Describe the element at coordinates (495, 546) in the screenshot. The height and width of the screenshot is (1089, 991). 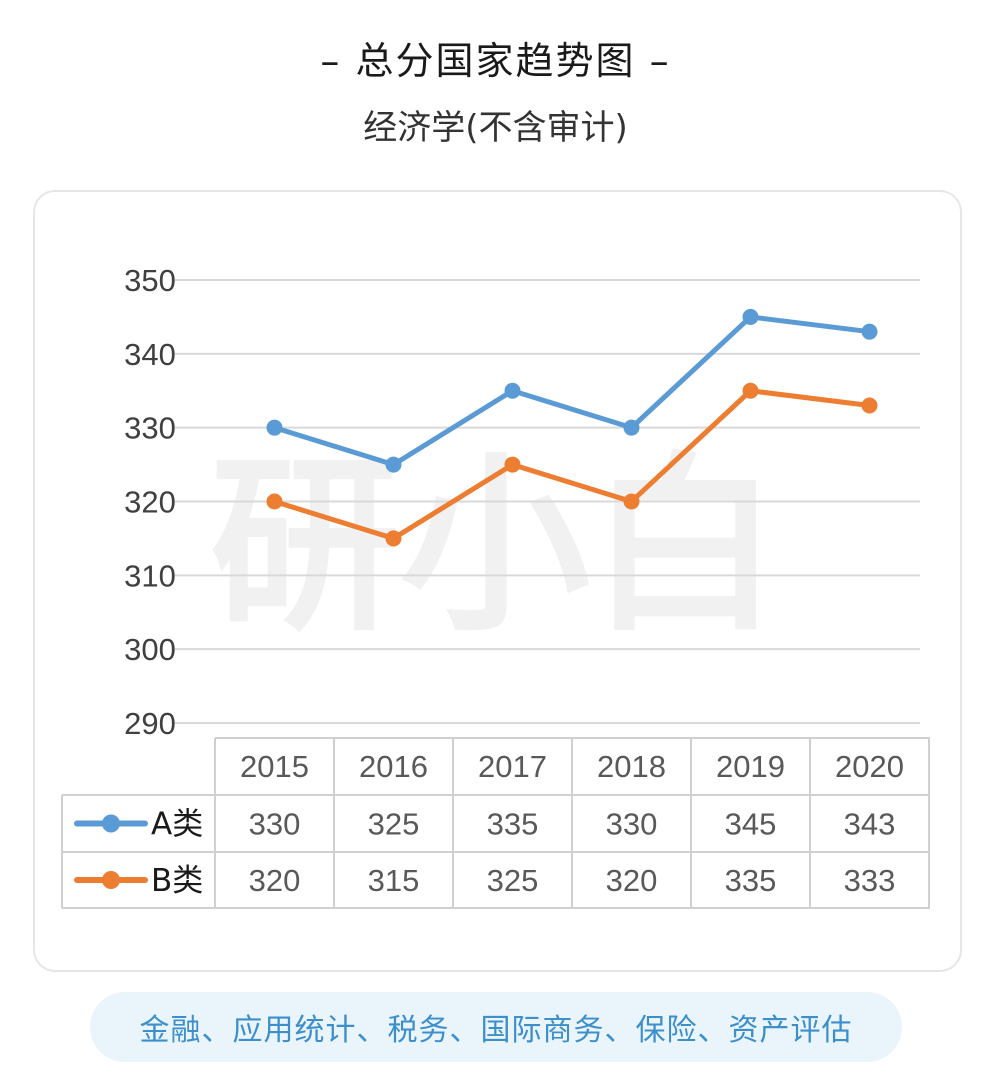
I see `watermark: 研小白` at that location.